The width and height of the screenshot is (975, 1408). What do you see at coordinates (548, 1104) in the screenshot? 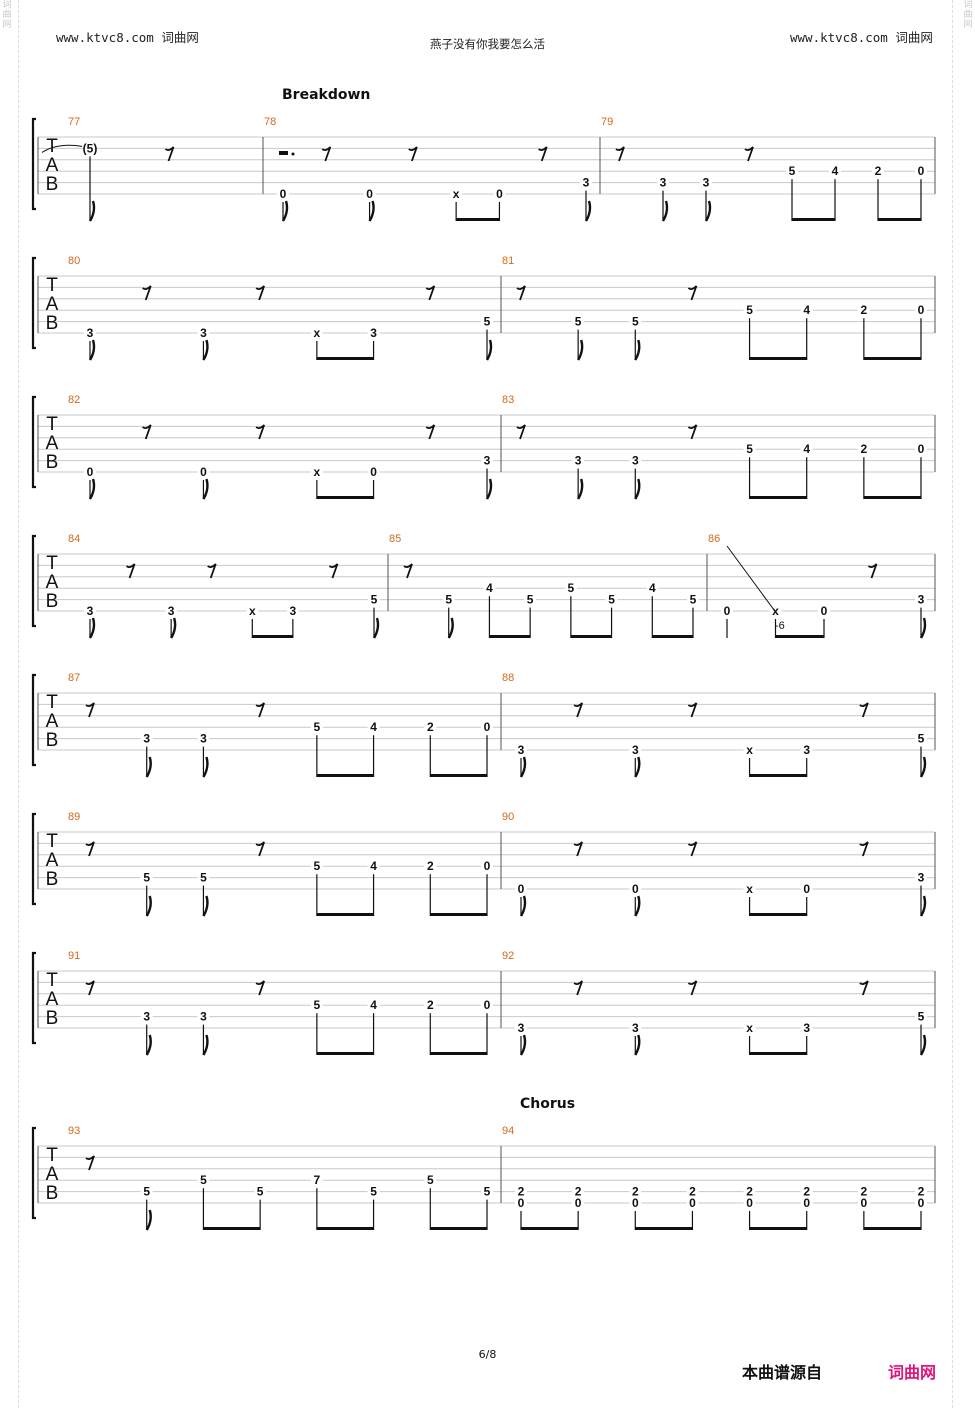
I see `section-chorus: Chorus` at bounding box center [548, 1104].